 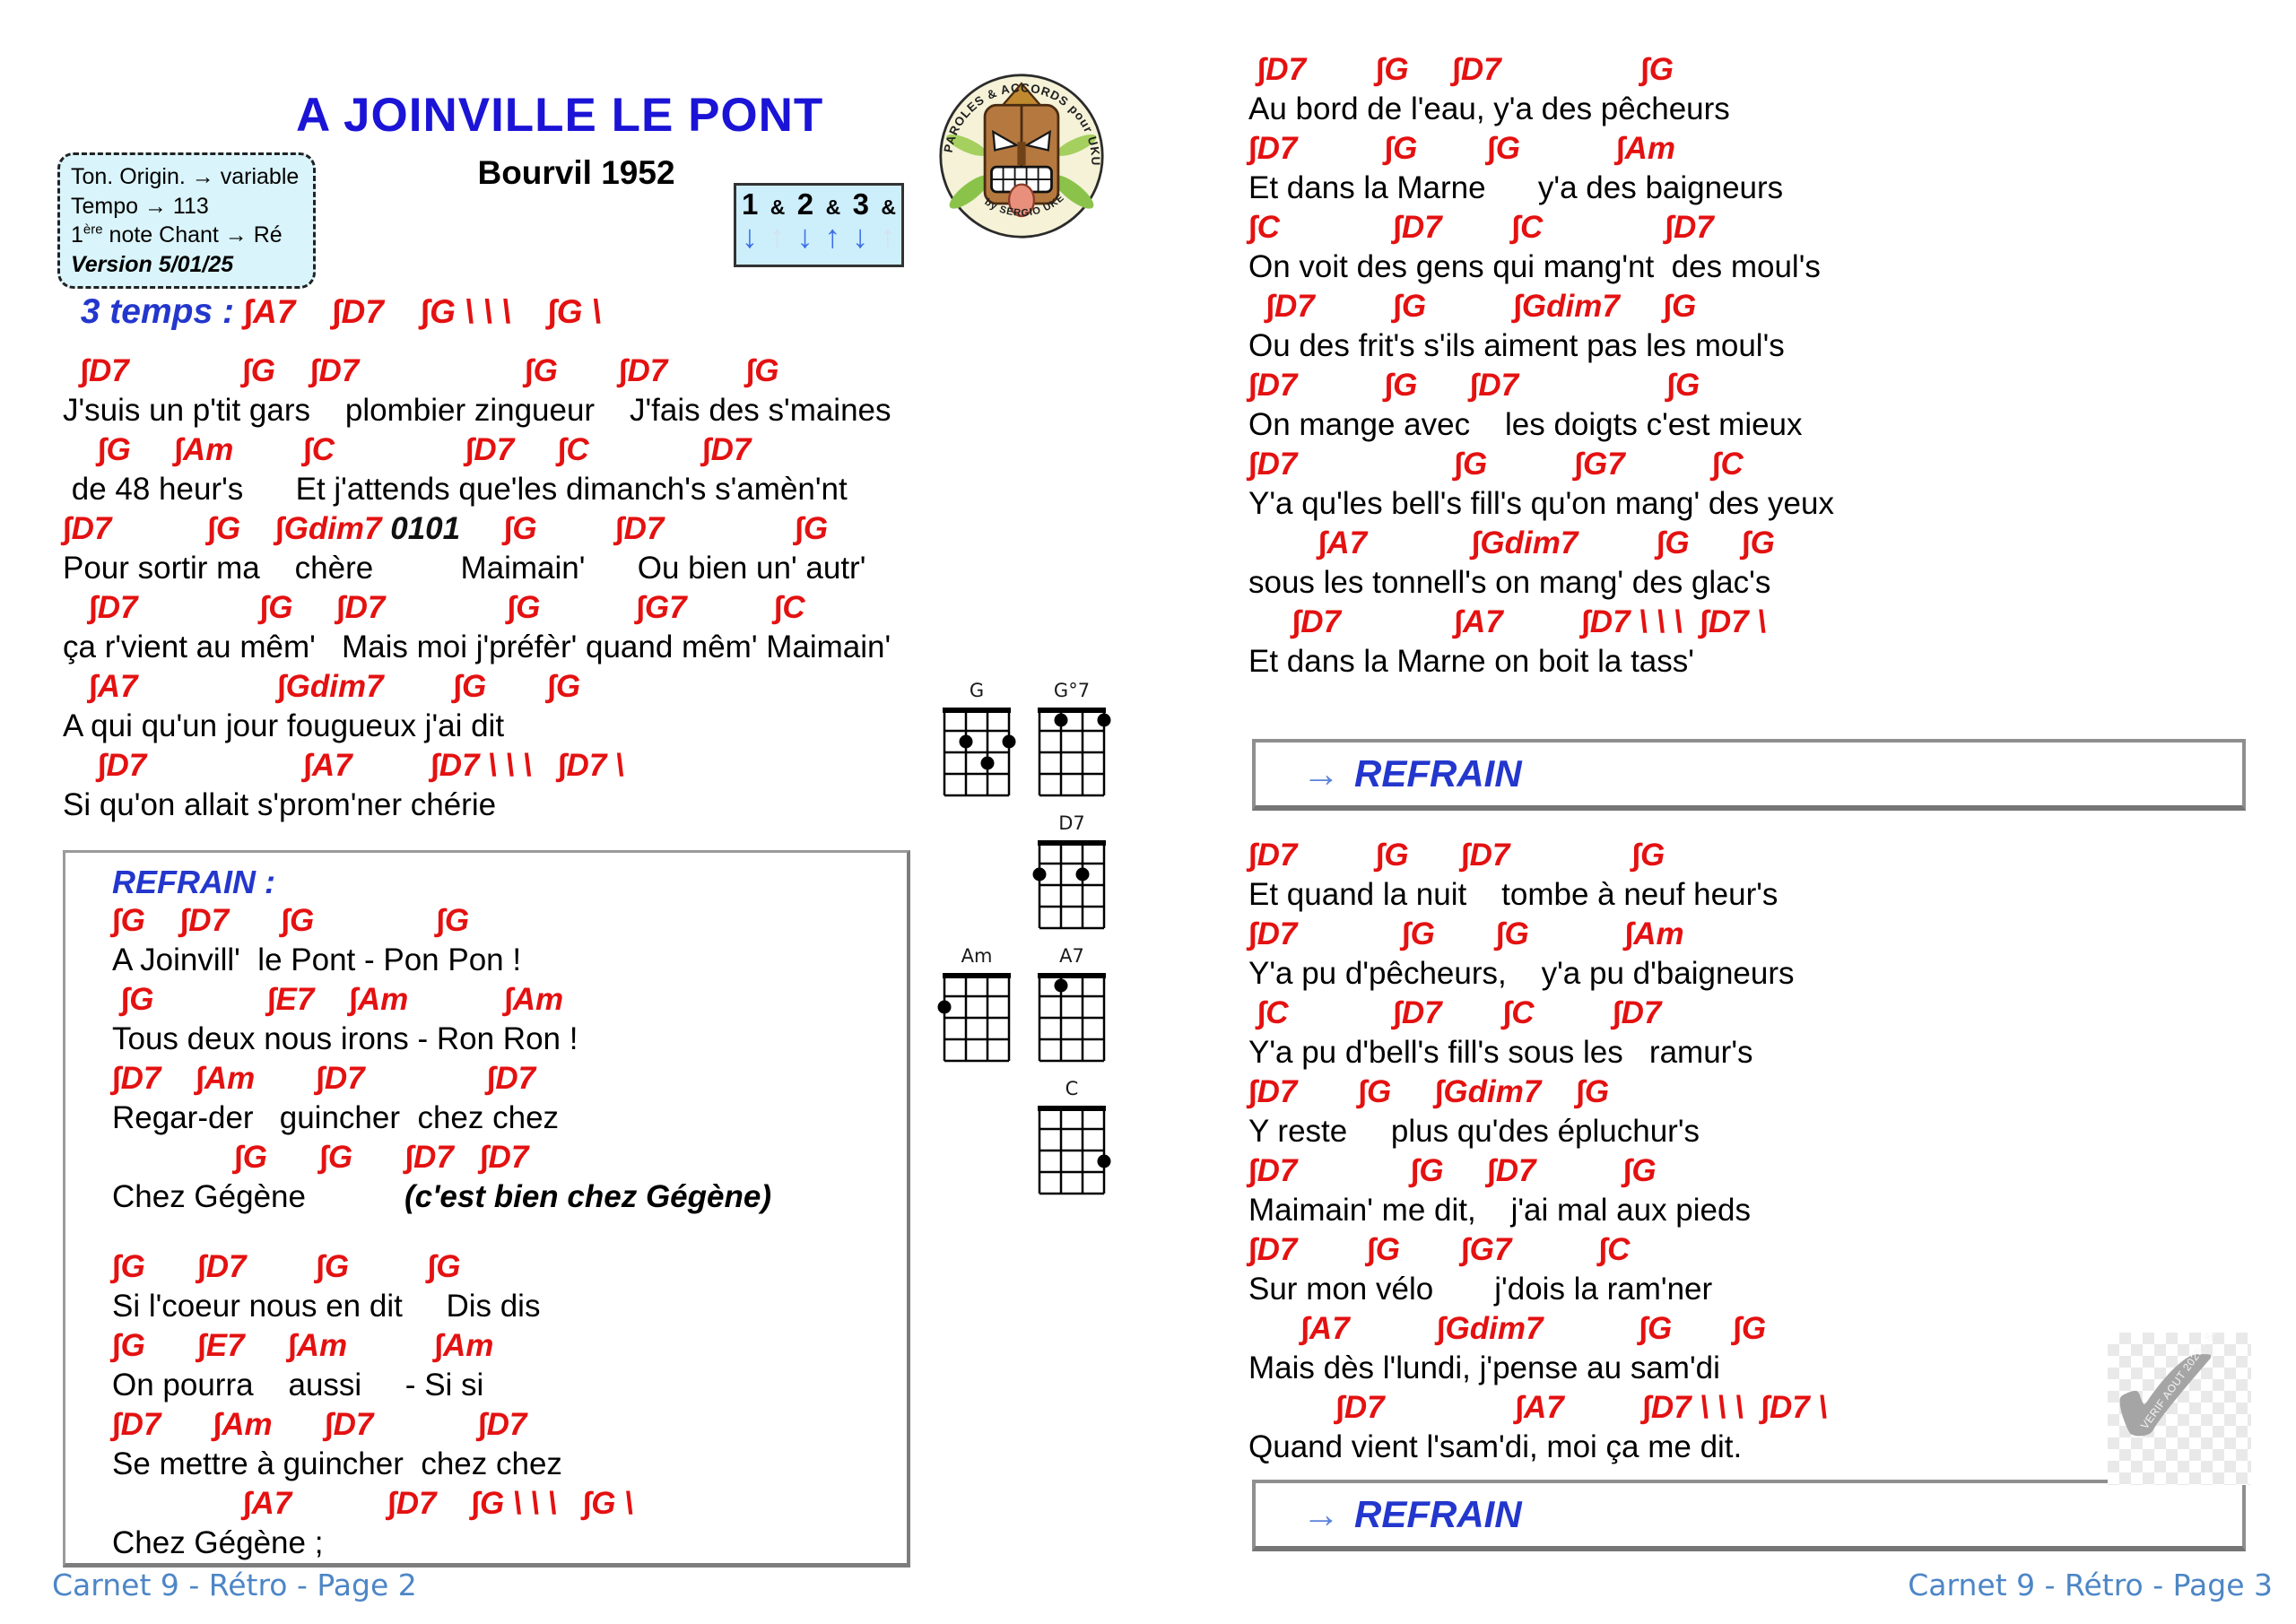 What do you see at coordinates (434, 607) in the screenshot?
I see `chord-line: ∫D7 ∫G ∫D7 ∫G ∫G7 ∫C` at bounding box center [434, 607].